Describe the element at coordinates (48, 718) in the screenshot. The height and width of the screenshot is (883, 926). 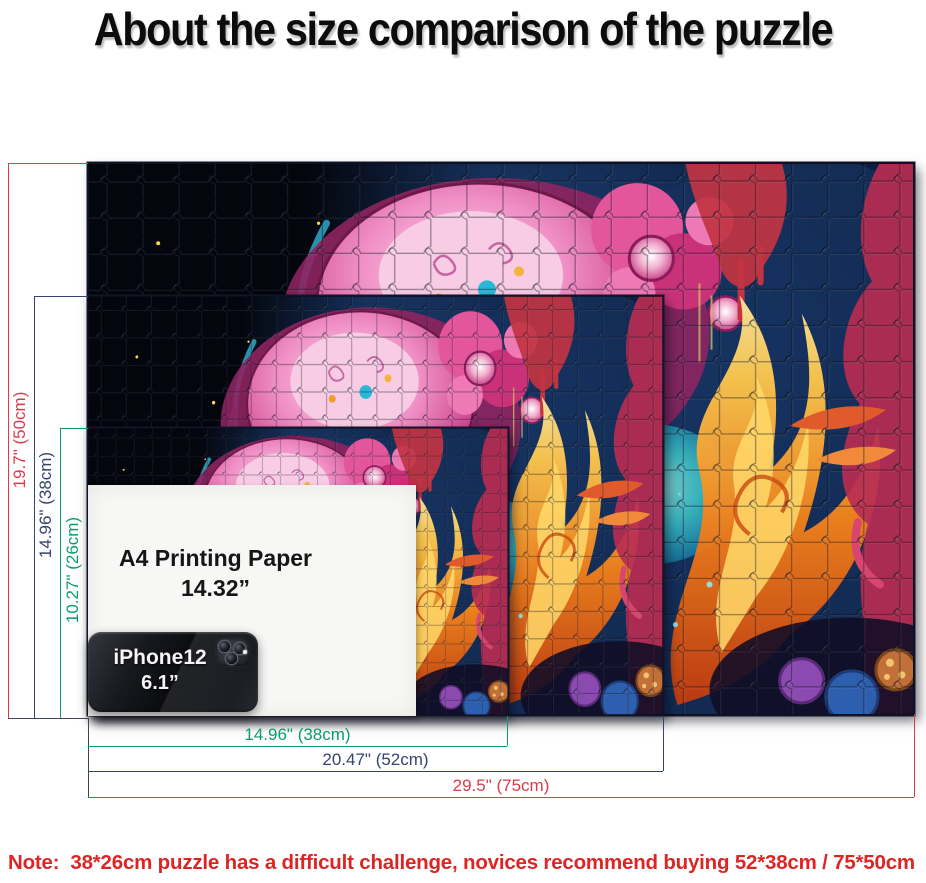
I see `dimension-base-tick` at that location.